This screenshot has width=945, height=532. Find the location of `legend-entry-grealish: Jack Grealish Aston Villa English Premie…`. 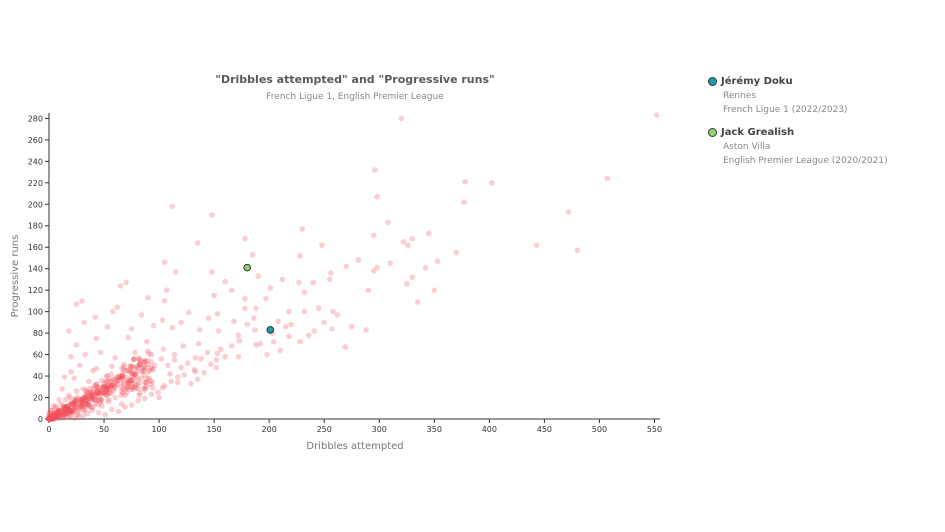

legend-entry-grealish: Jack Grealish Aston Villa English Premie… is located at coordinates (823, 146).